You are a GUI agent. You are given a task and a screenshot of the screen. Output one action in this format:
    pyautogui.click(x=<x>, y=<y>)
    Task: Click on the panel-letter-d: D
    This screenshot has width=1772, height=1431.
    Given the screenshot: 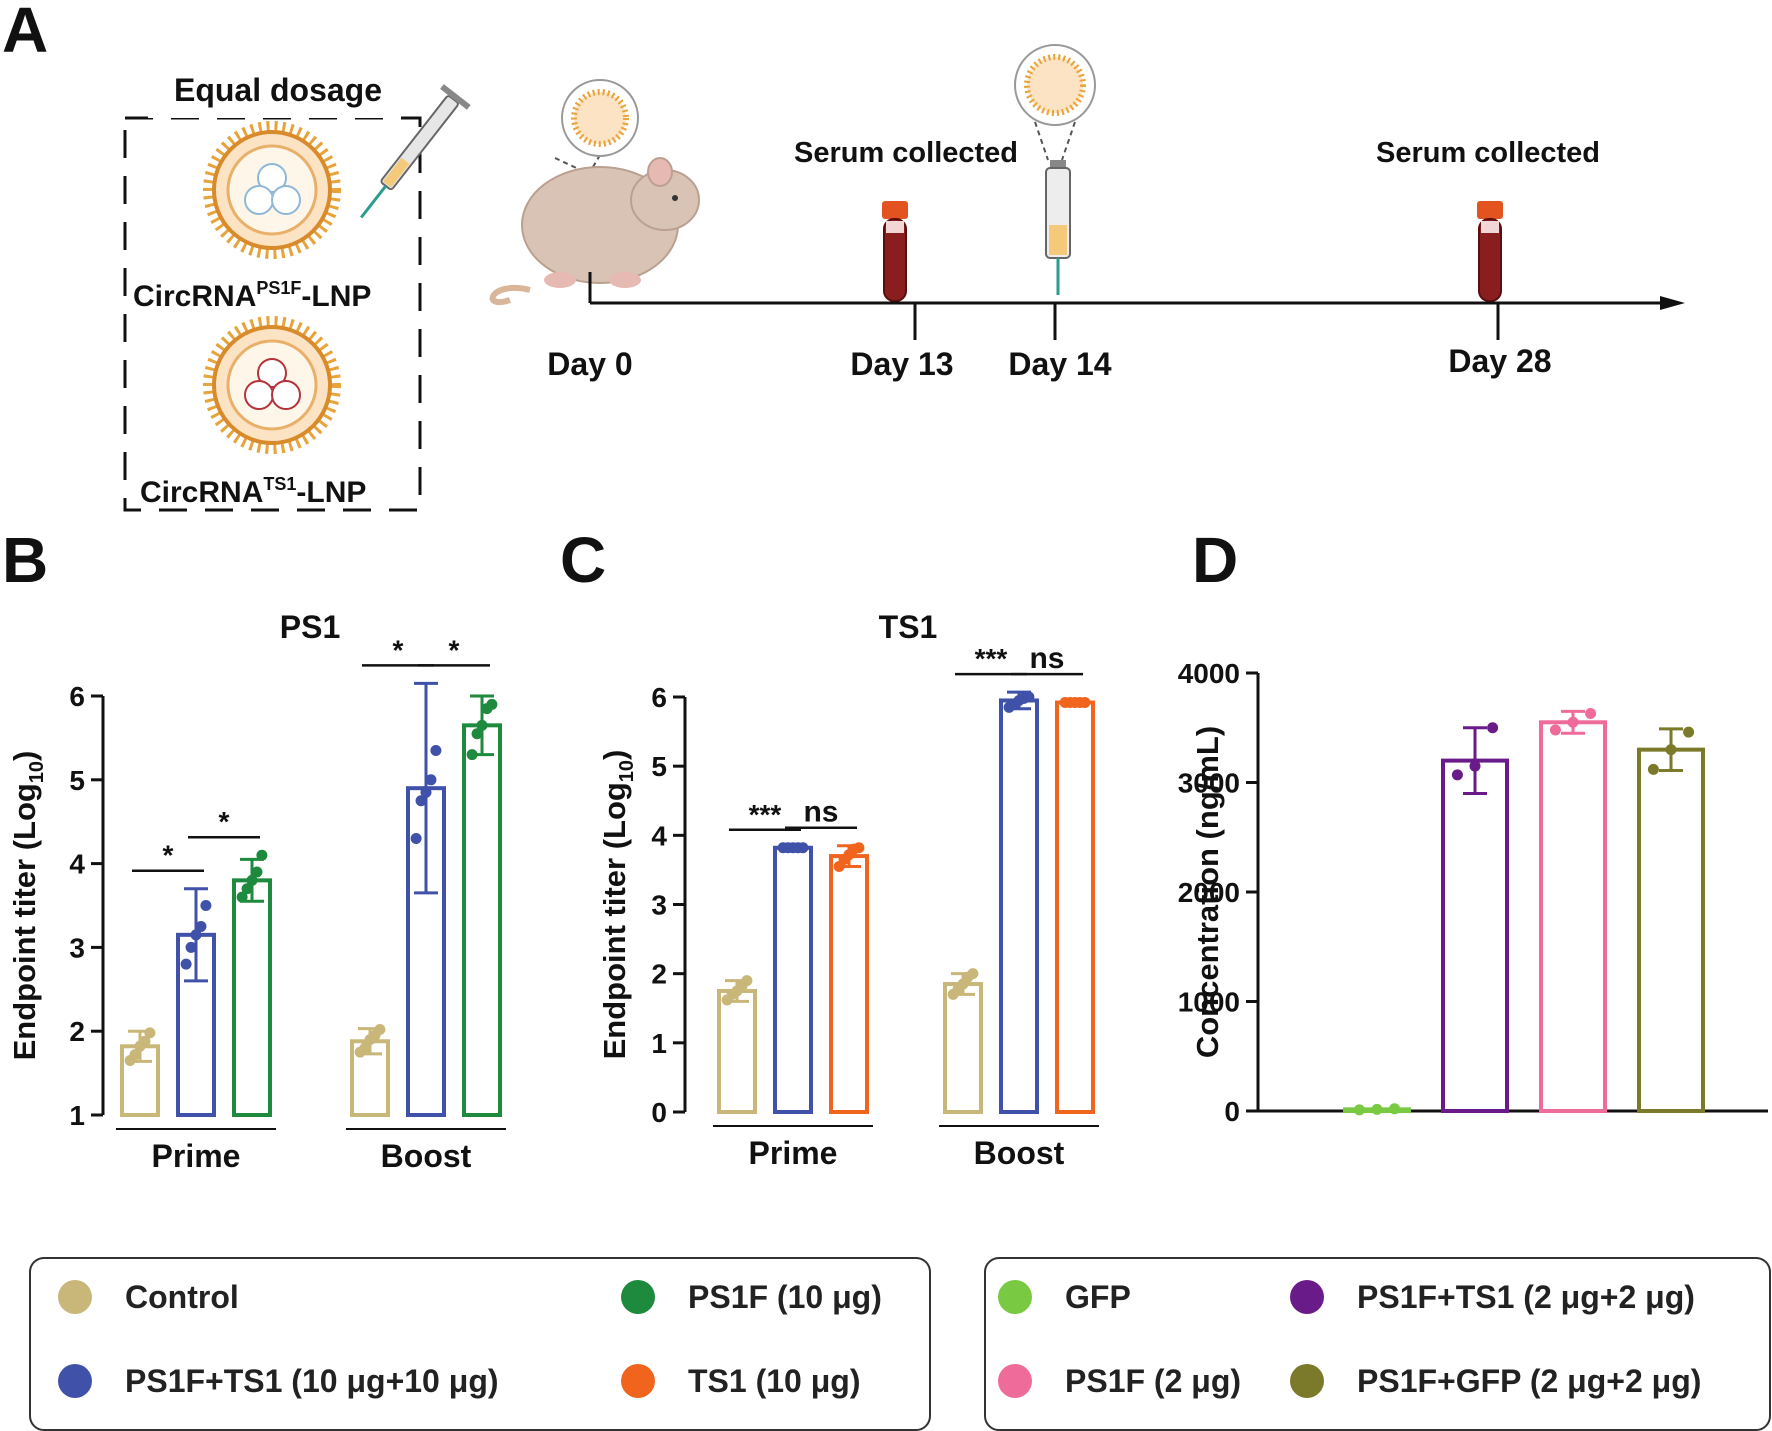 What is the action you would take?
    pyautogui.click(x=1215, y=560)
    